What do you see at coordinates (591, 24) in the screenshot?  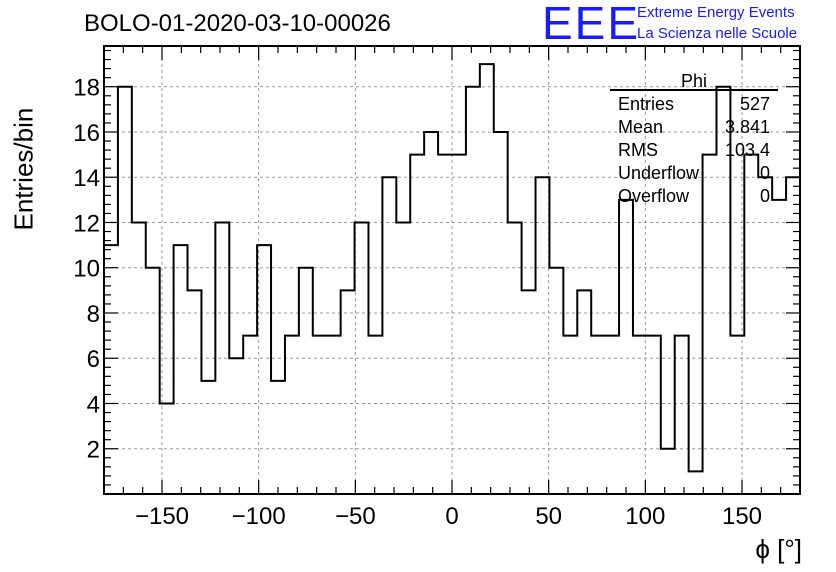 I see `eee-logo: EEE` at bounding box center [591, 24].